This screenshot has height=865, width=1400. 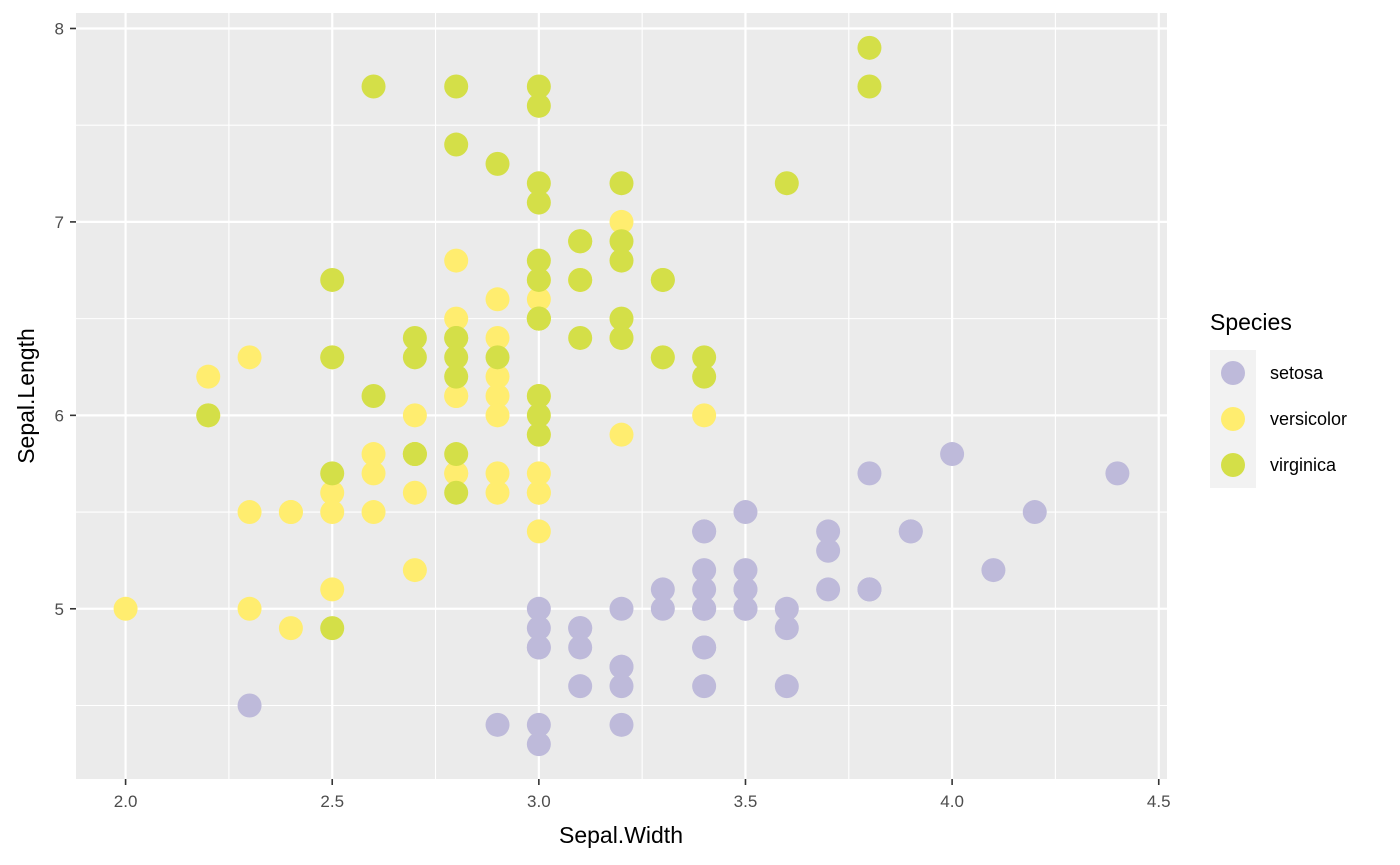 What do you see at coordinates (26, 396) in the screenshot?
I see `y-axis-title: Sepal.Length` at bounding box center [26, 396].